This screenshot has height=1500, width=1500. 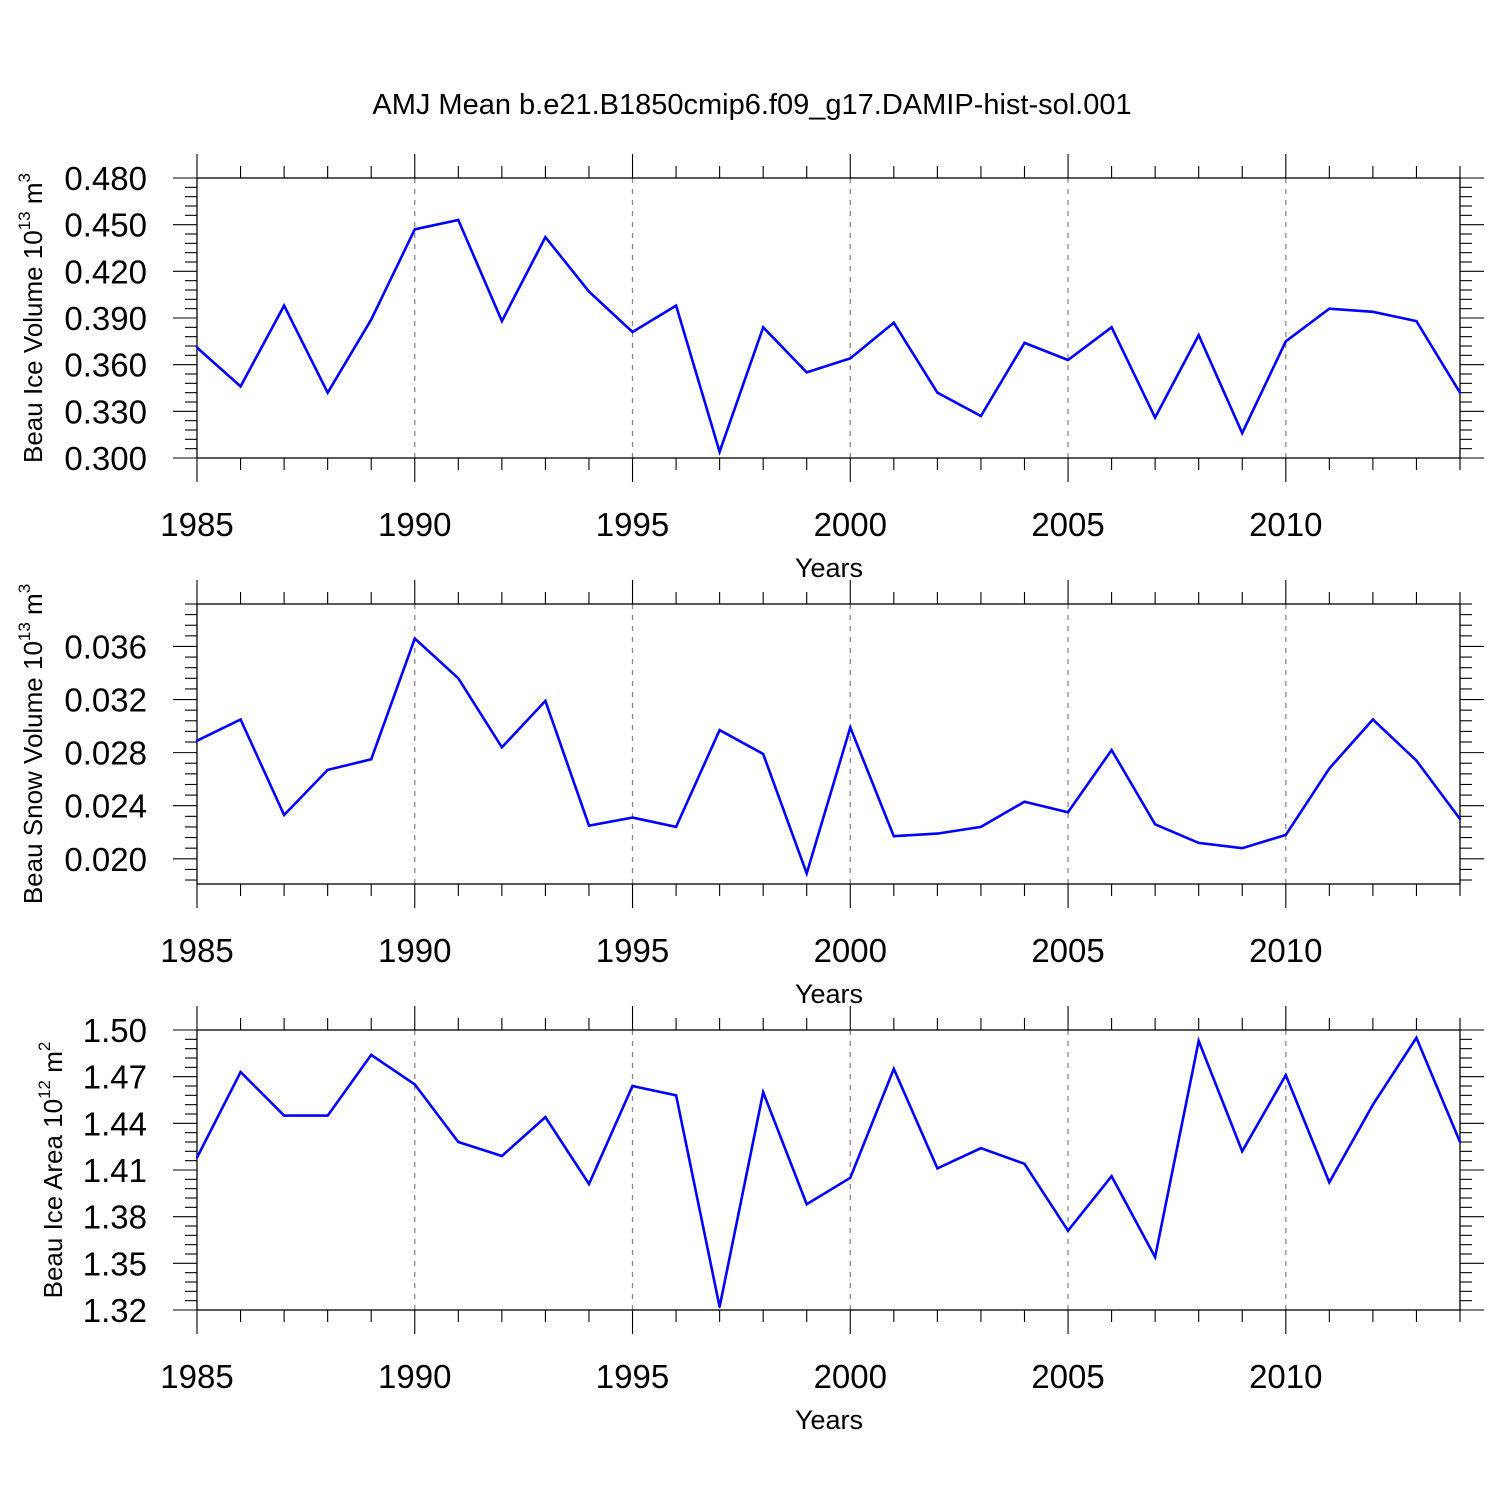 What do you see at coordinates (105, 700) in the screenshot?
I see `y-tick-label: 0.032` at bounding box center [105, 700].